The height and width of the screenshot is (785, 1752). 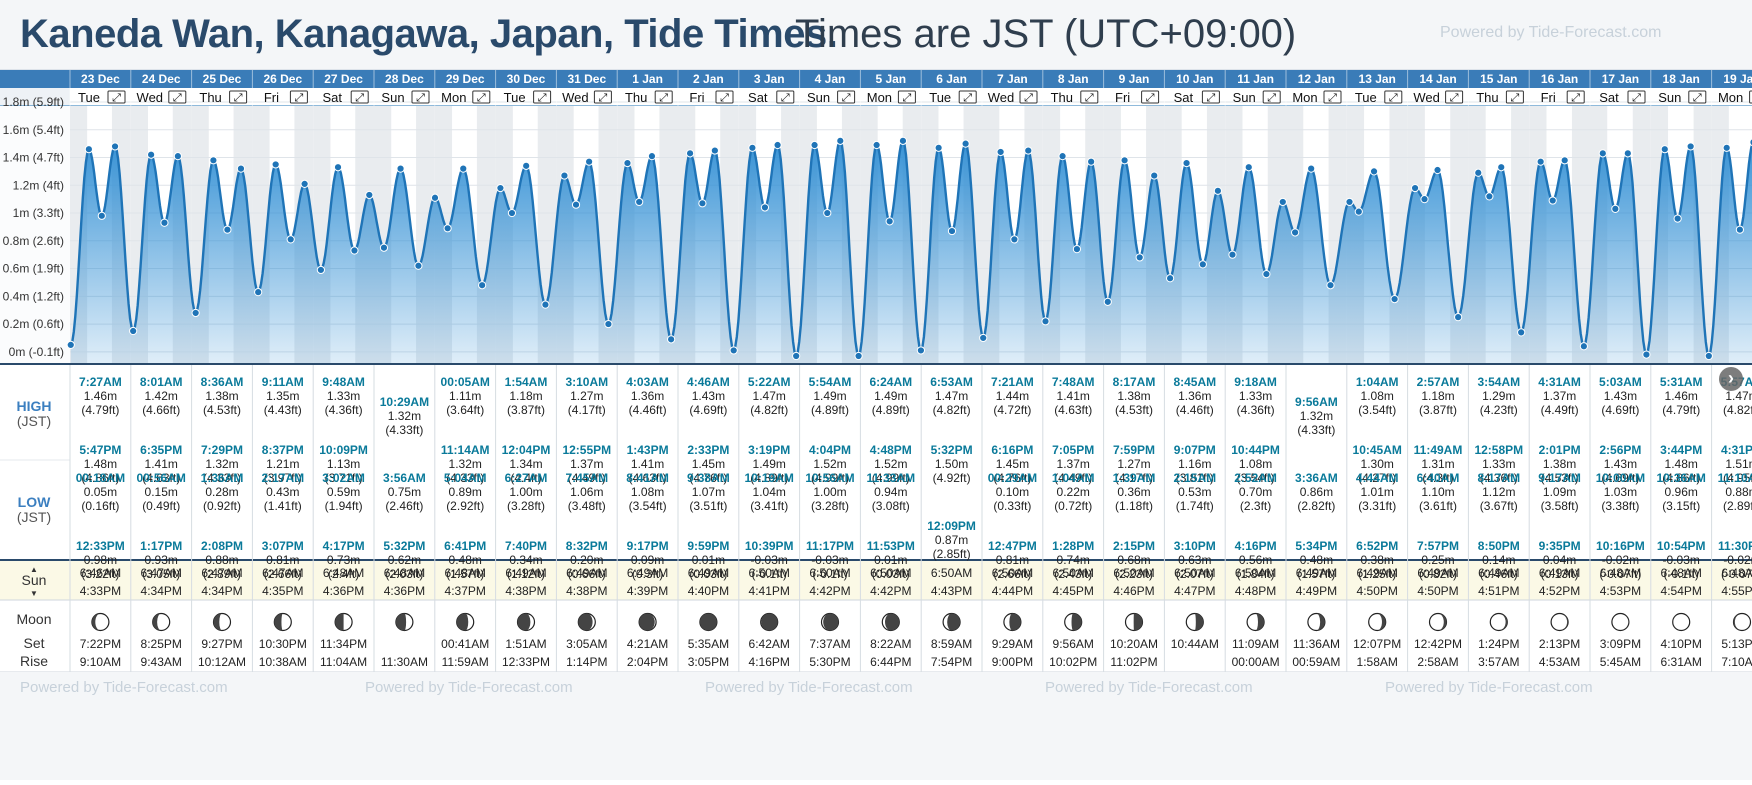 What do you see at coordinates (222, 450) in the screenshot?
I see `high-time: 7:29PM` at bounding box center [222, 450].